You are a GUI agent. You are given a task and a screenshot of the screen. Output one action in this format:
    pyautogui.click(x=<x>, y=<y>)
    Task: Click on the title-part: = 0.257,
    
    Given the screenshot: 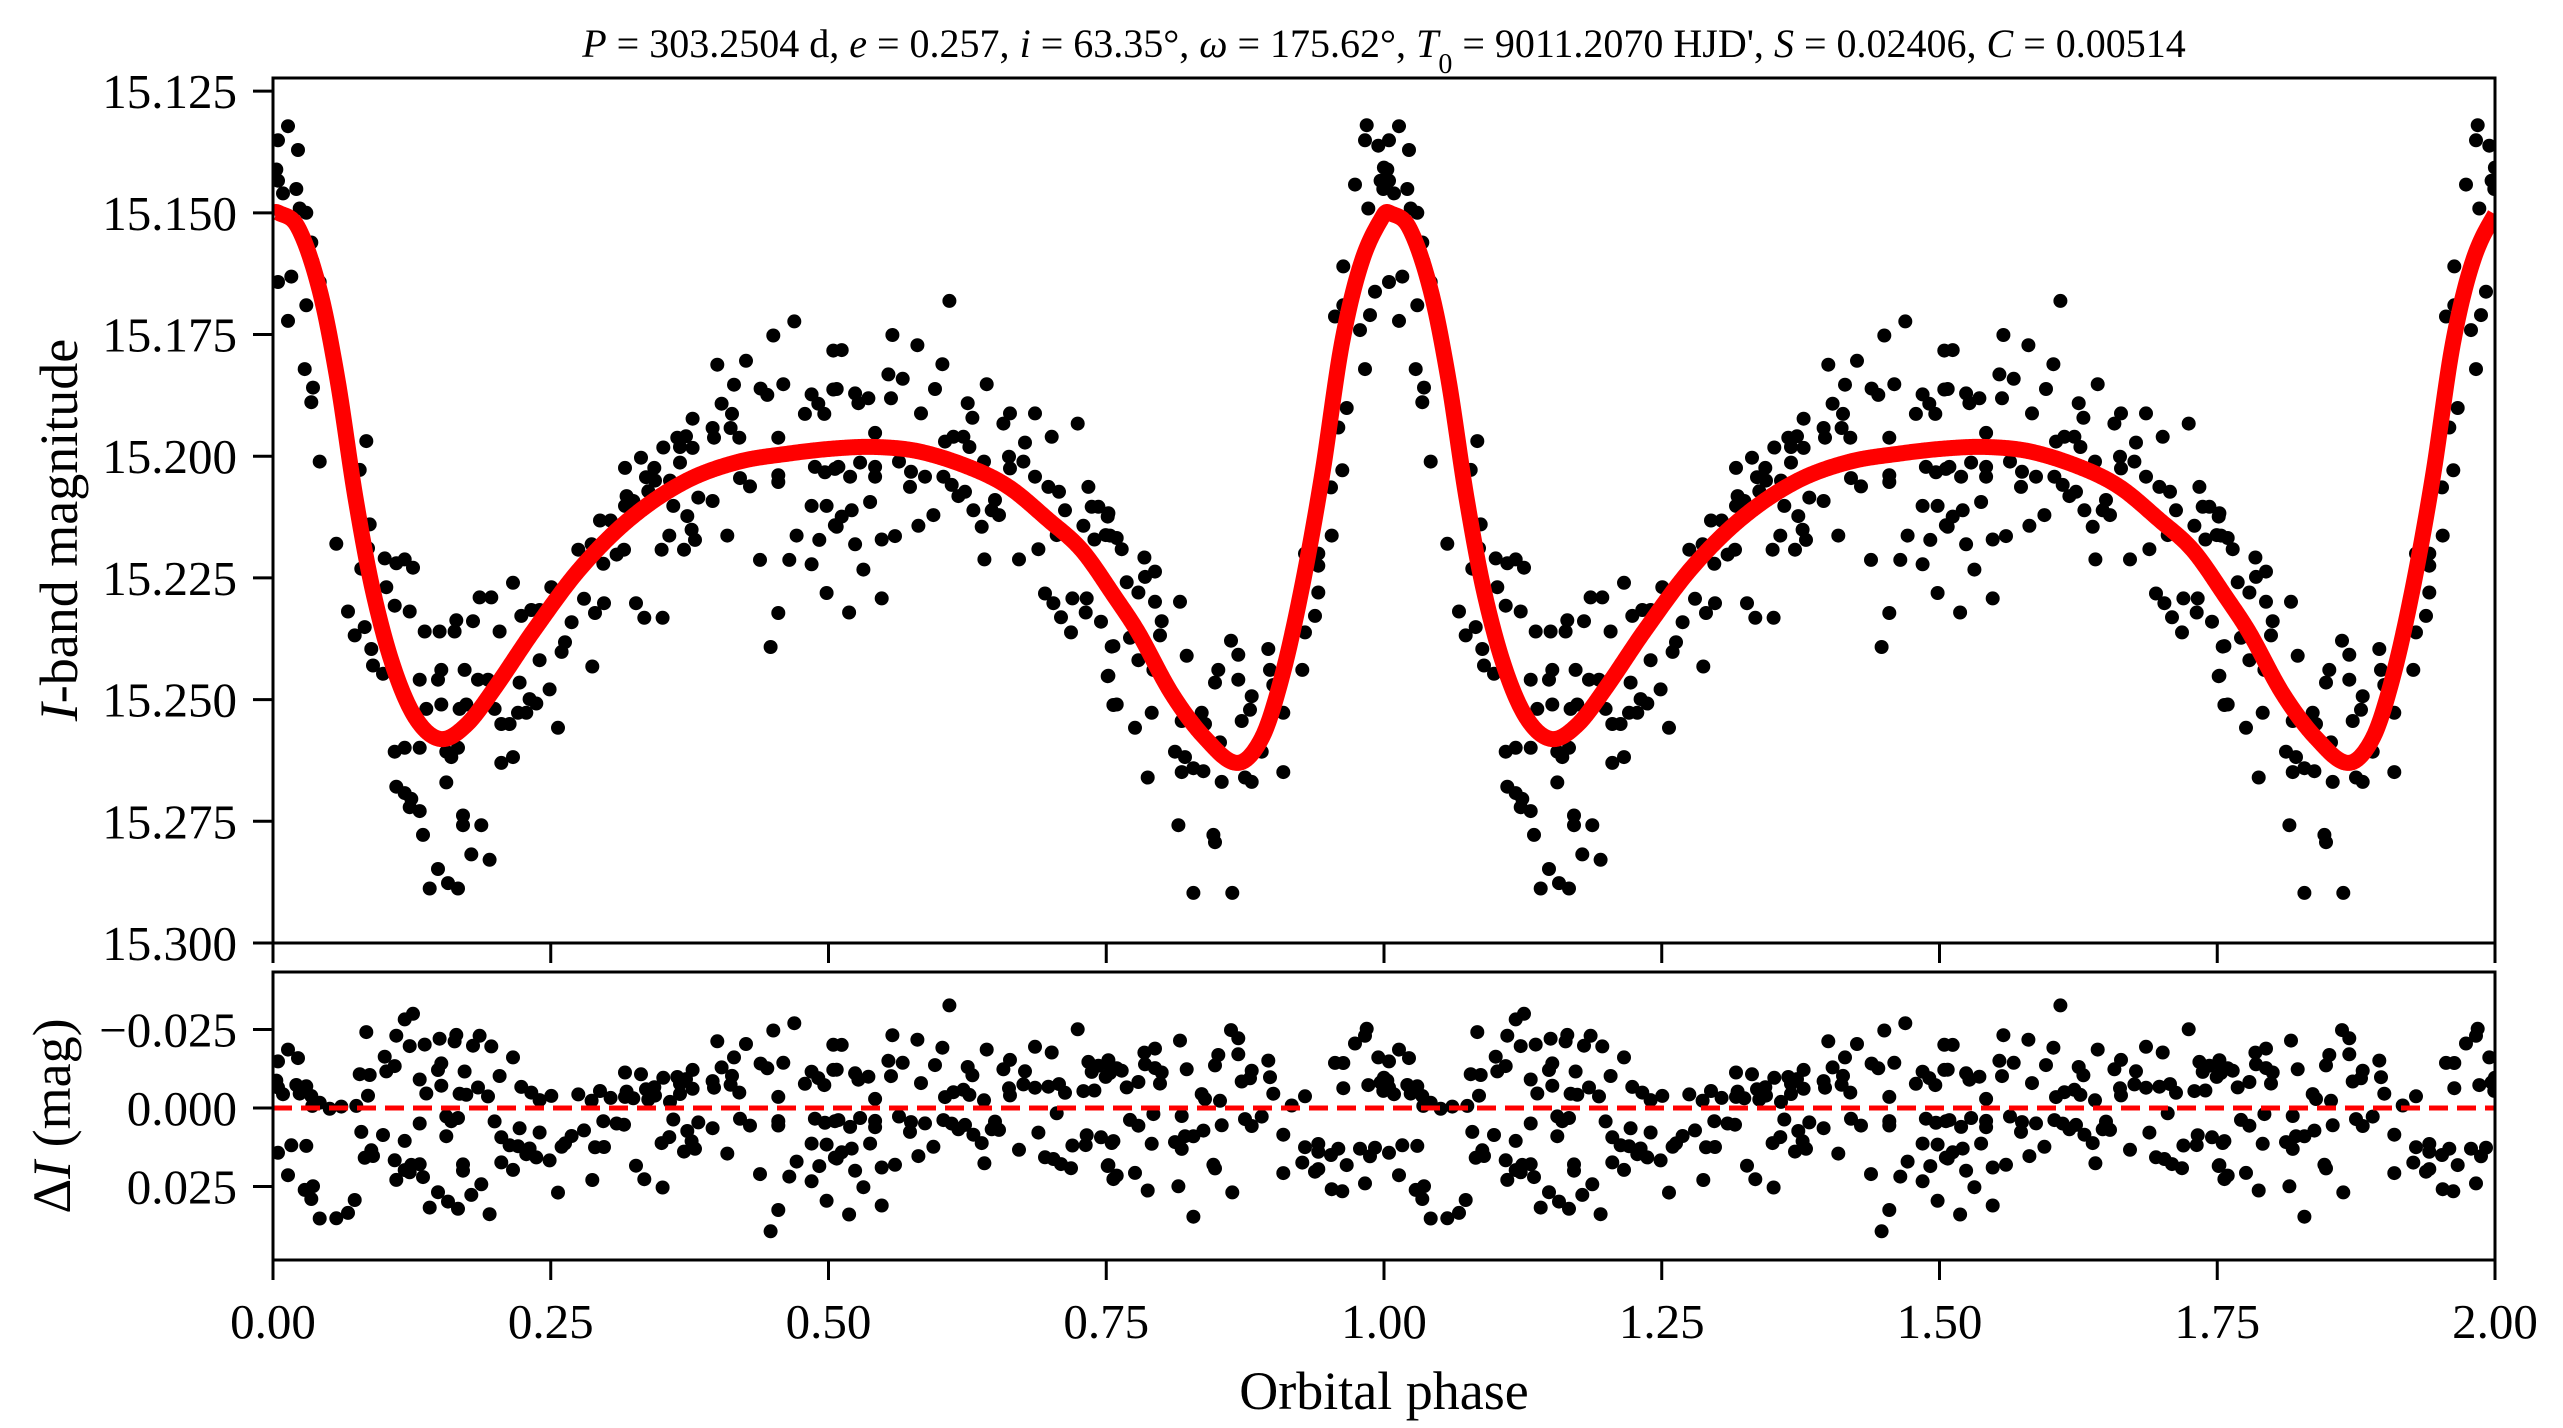 What is the action you would take?
    pyautogui.click(x=943, y=43)
    